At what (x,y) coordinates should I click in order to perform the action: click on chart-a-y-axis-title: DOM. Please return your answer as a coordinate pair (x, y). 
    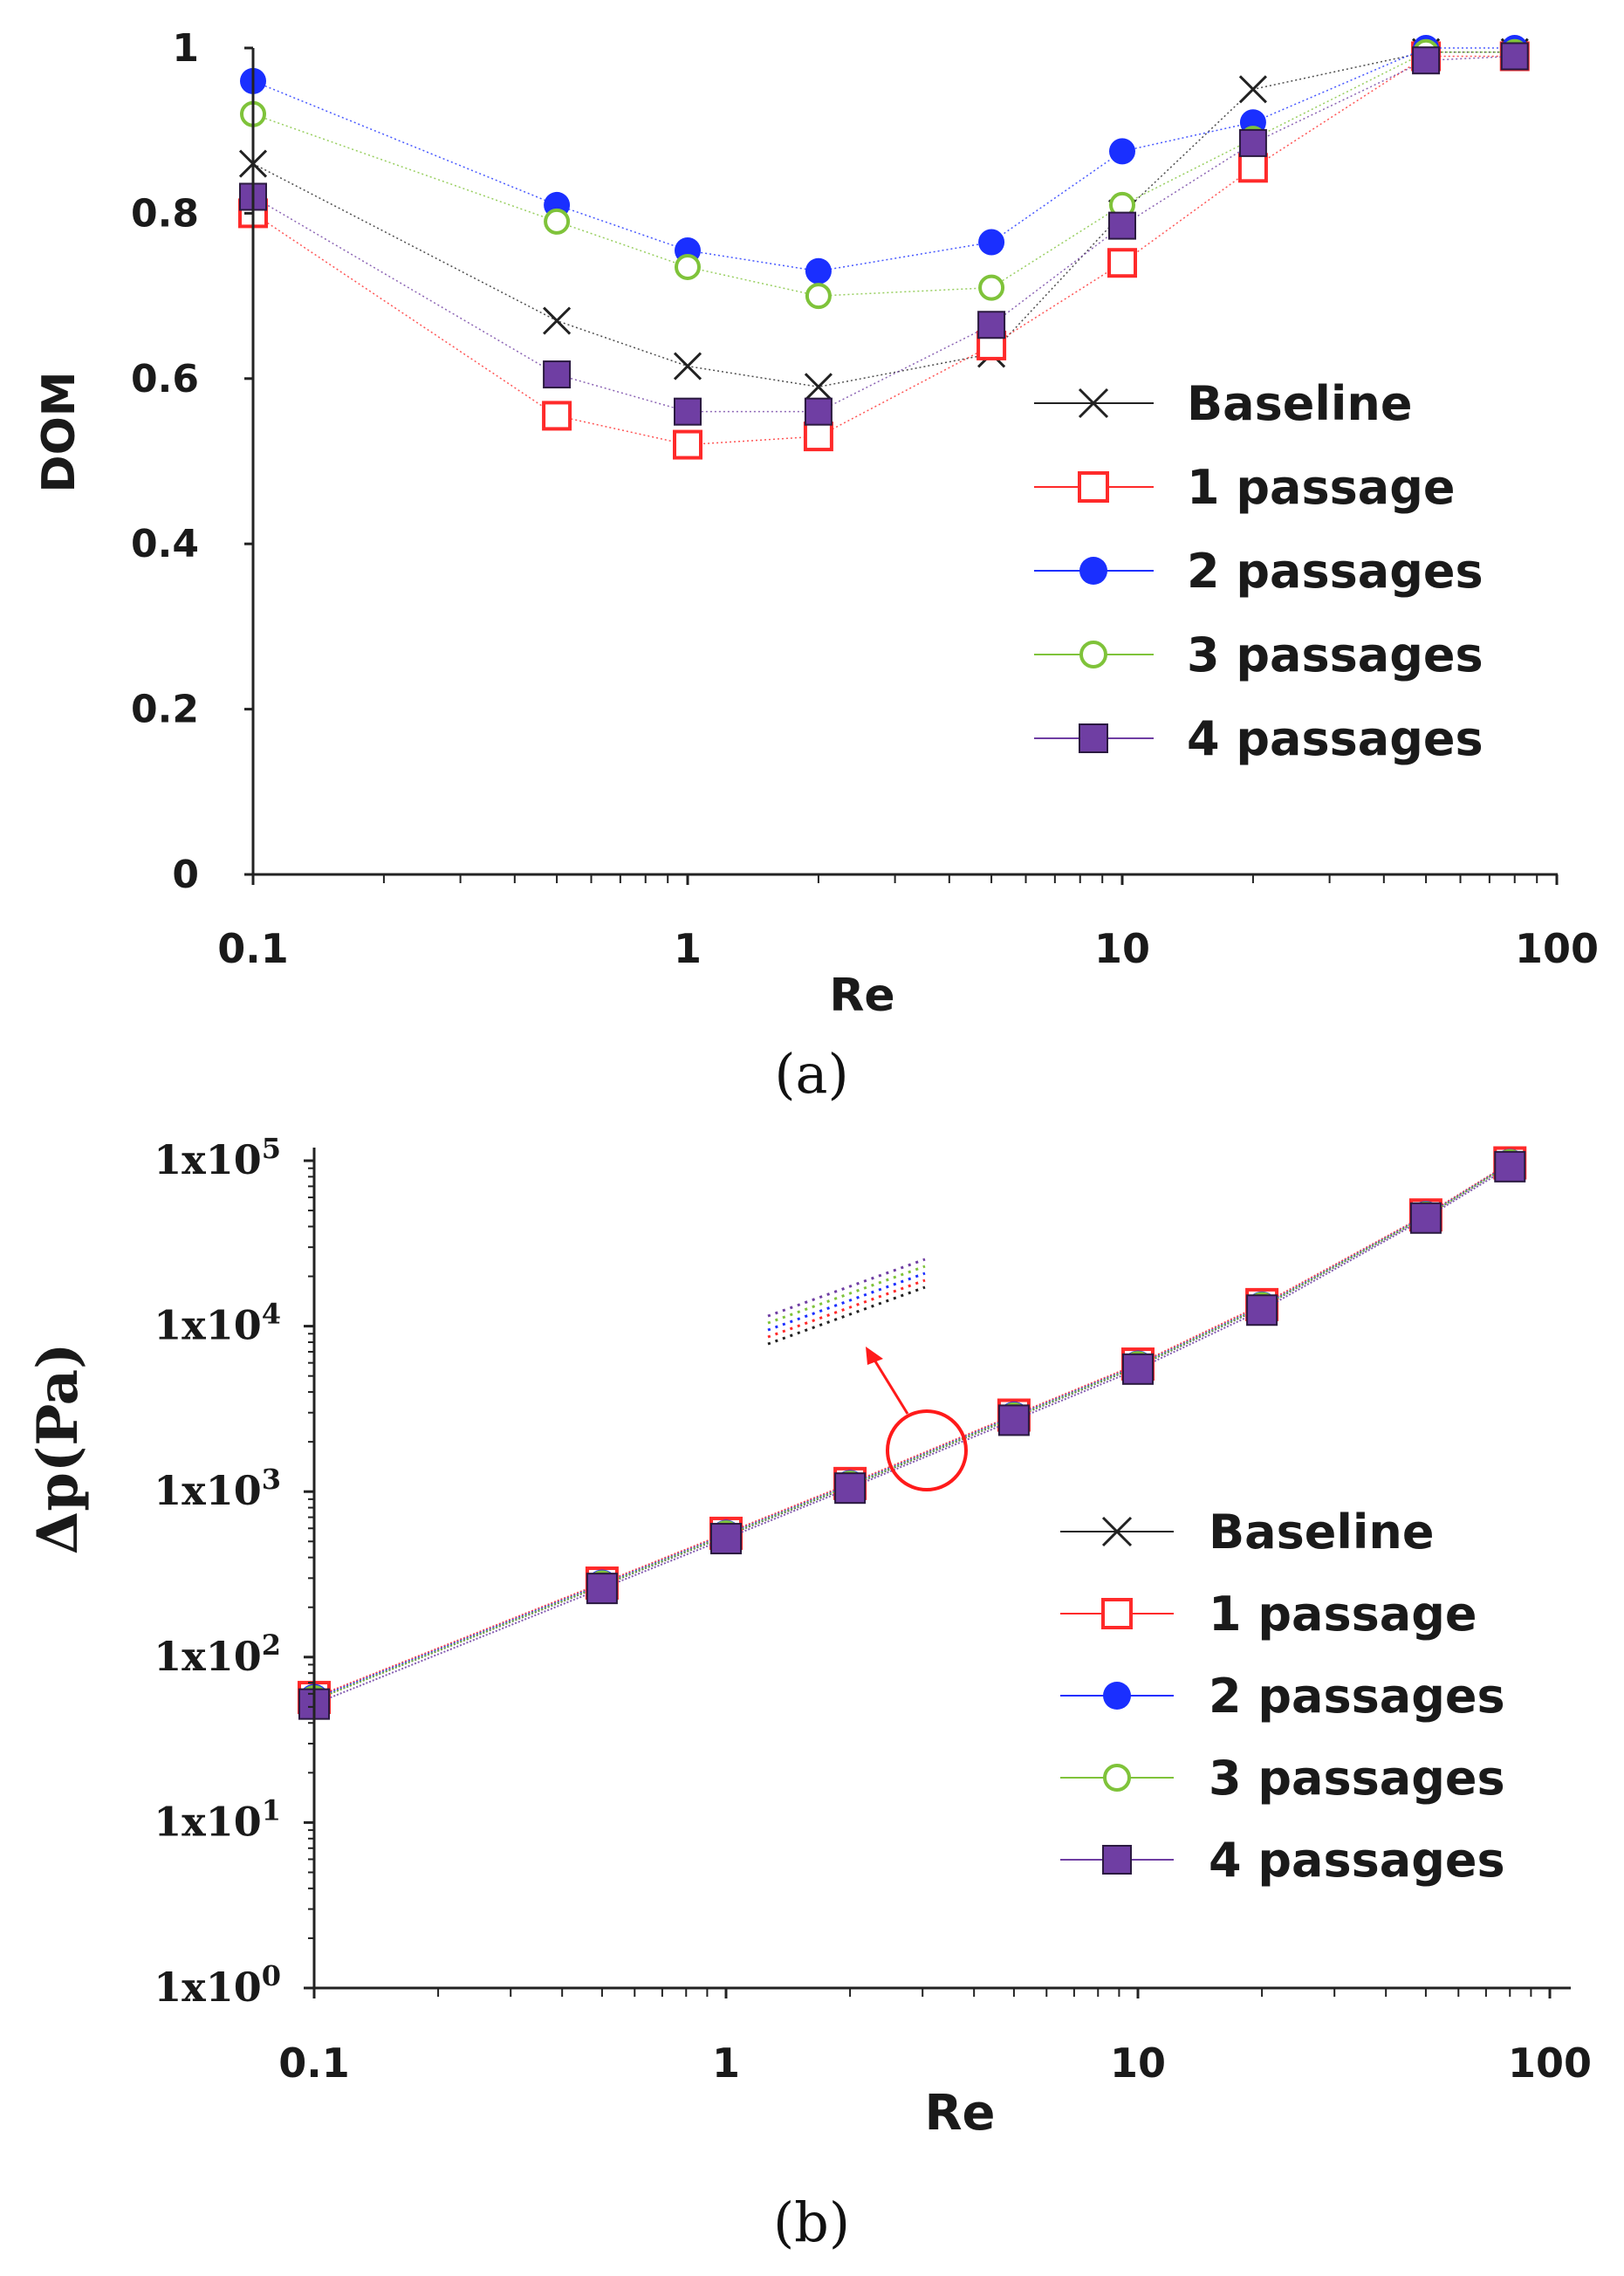
    Looking at the image, I should click on (59, 431).